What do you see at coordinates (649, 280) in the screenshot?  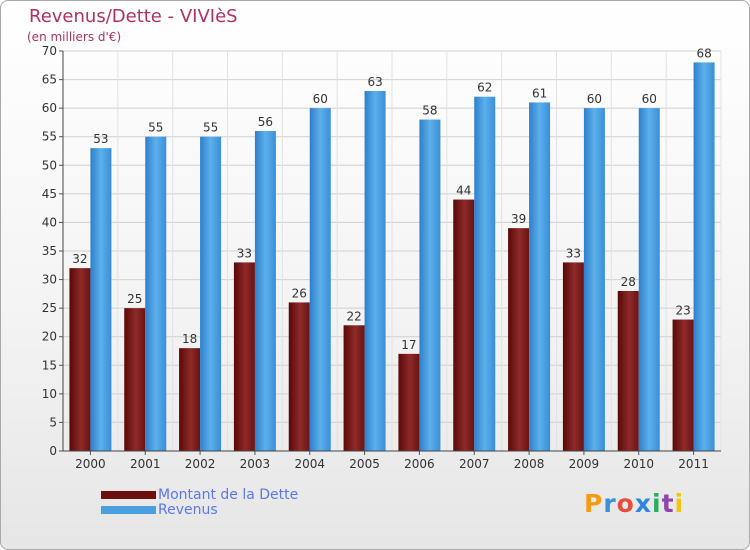 I see `bar-revenus-2010` at bounding box center [649, 280].